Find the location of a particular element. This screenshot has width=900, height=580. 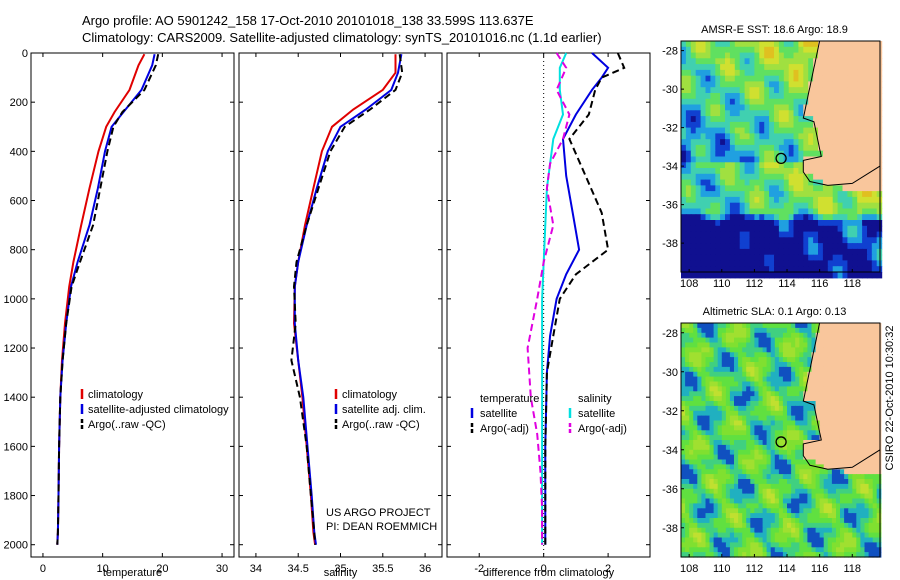

x-tick-label: 0 is located at coordinates (544, 569).